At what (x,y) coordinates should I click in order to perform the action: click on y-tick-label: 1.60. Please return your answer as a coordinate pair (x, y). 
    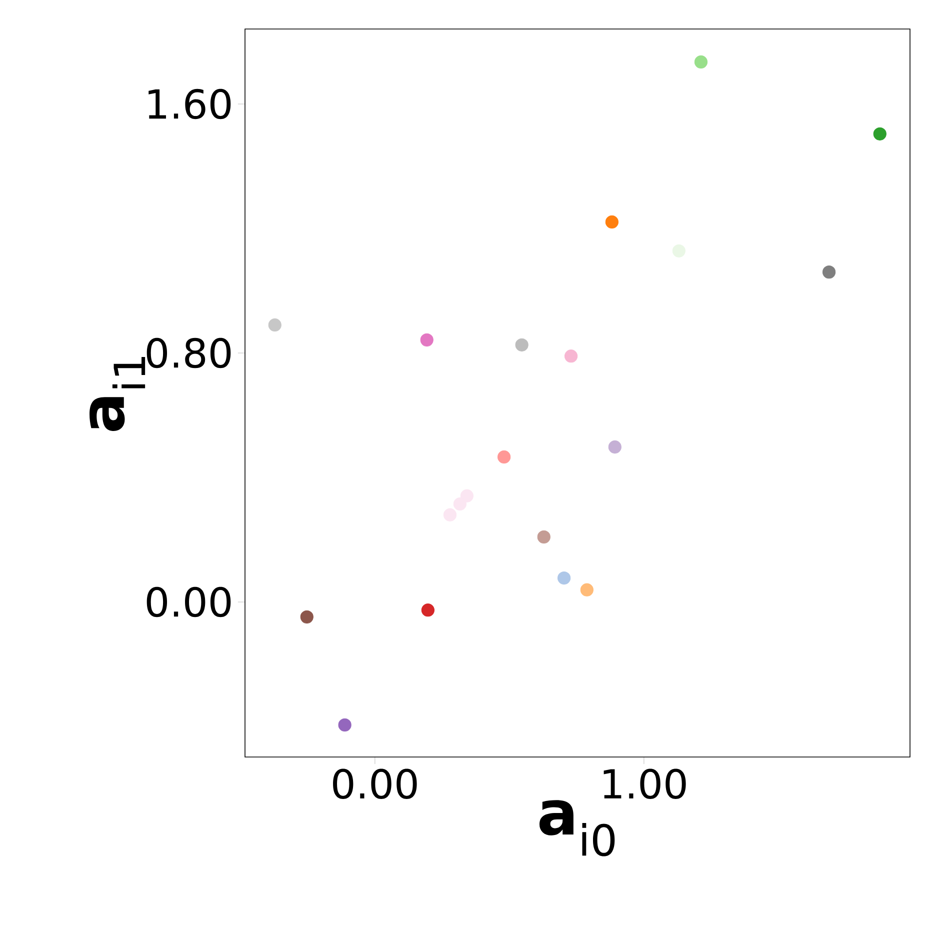
    Looking at the image, I should click on (189, 104).